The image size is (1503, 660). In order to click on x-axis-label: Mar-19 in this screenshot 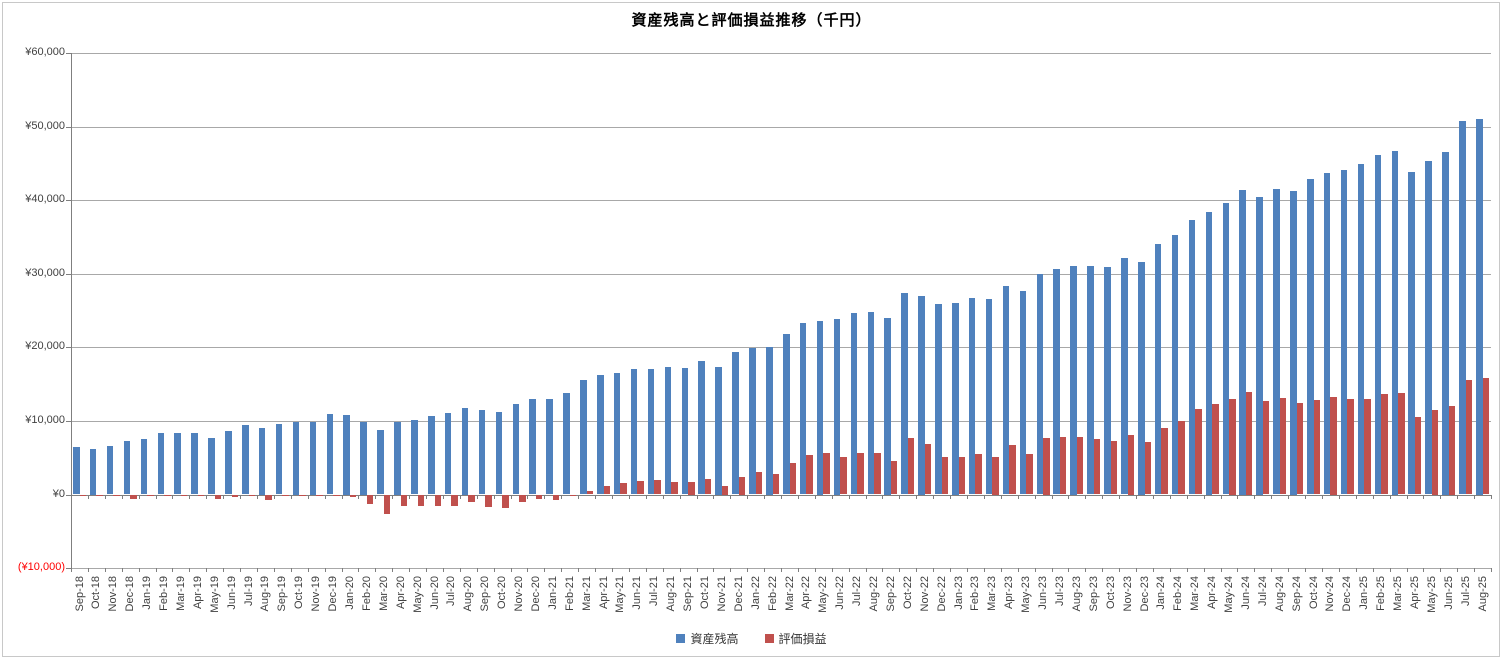, I will do `click(181, 576)`.